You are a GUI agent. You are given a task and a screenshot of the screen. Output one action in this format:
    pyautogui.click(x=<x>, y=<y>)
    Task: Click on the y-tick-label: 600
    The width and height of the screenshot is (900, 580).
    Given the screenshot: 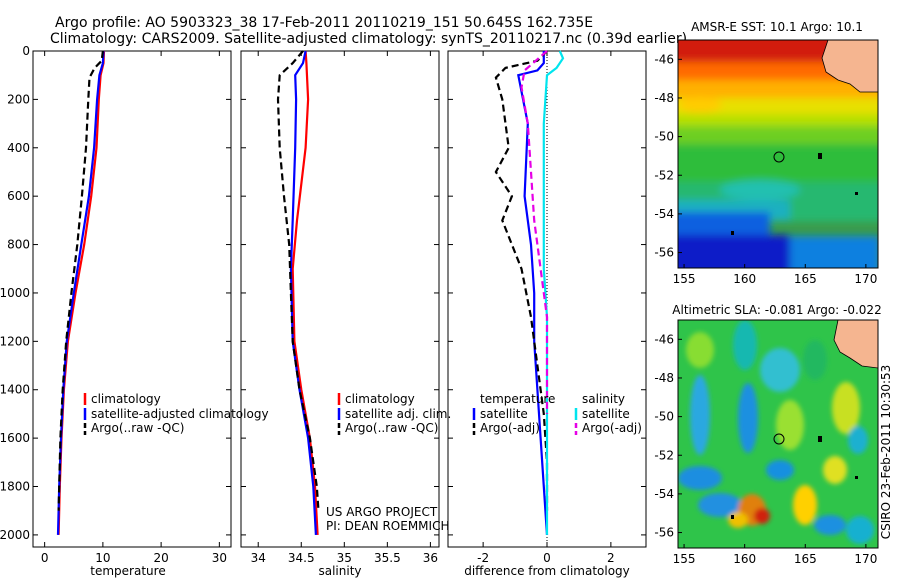 What is the action you would take?
    pyautogui.click(x=18, y=196)
    